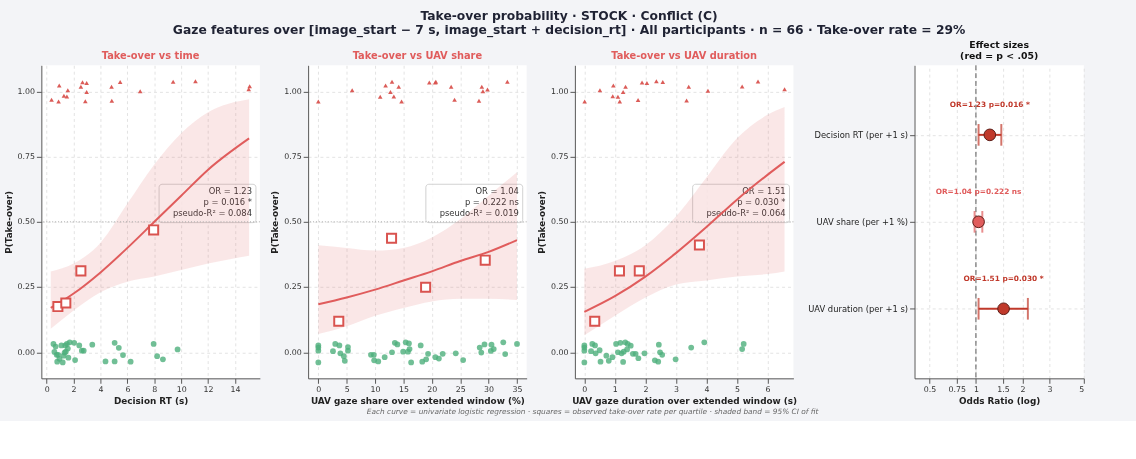 This screenshot has height=459, width=1136. What do you see at coordinates (479, 212) in the screenshot?
I see `annotation: pseudo-R² = 0.019` at bounding box center [479, 212].